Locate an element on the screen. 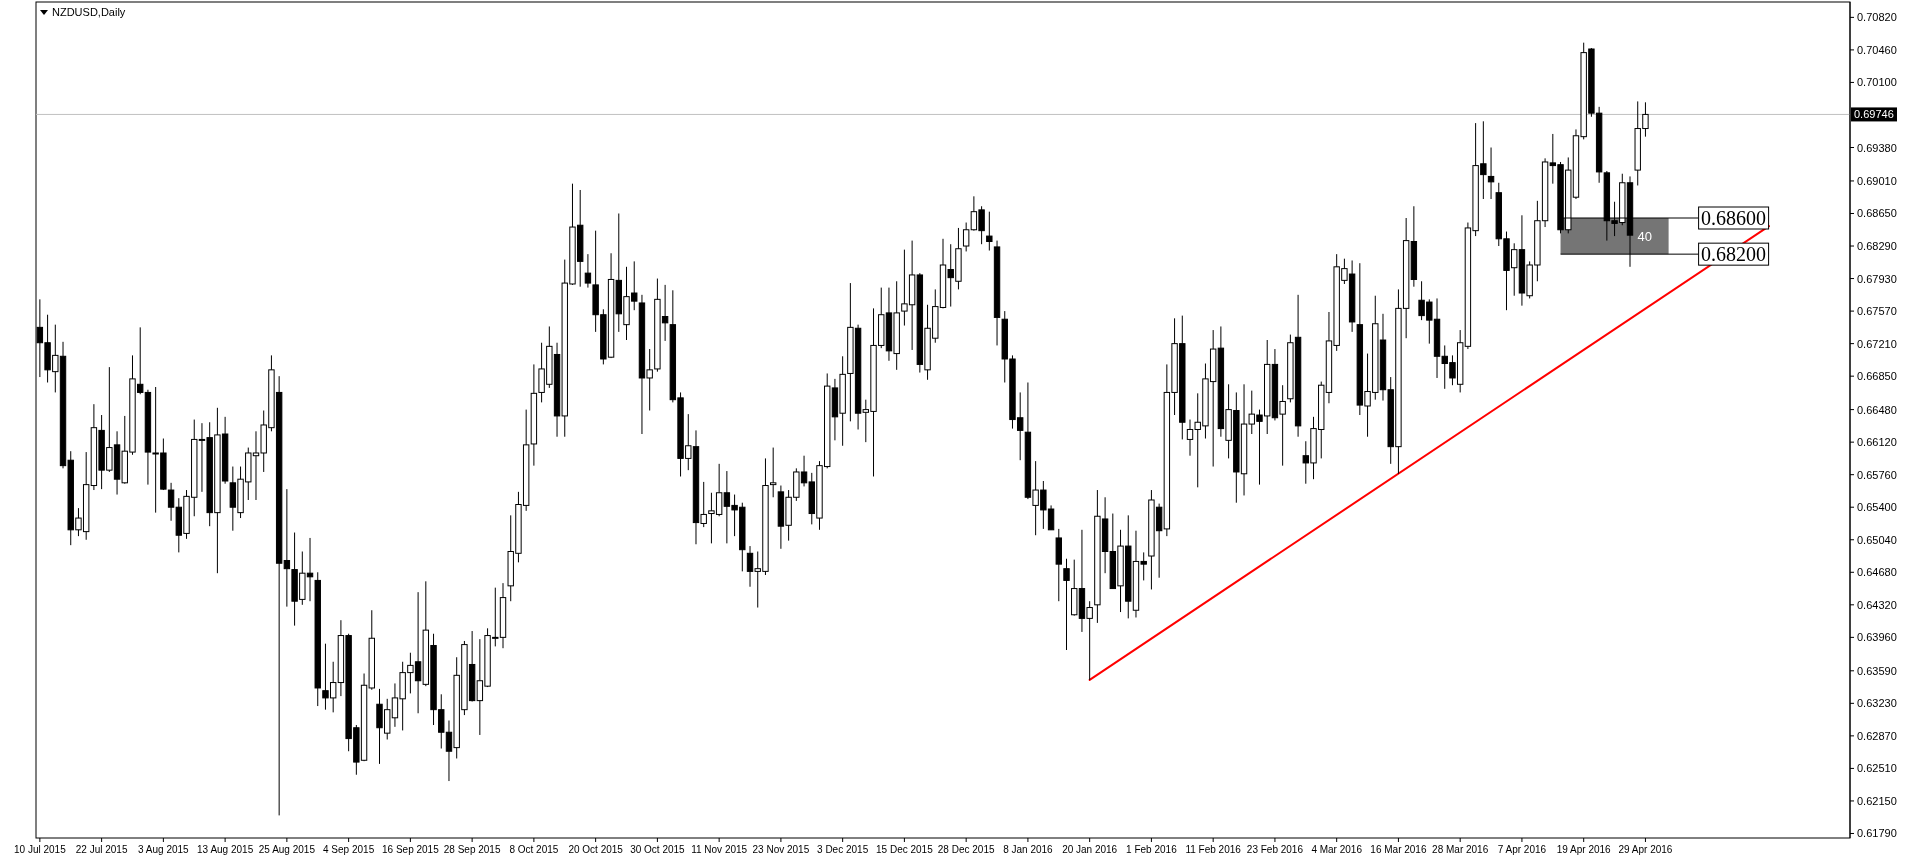 The width and height of the screenshot is (1916, 866). x-tick-label: 23 Nov 2015 is located at coordinates (781, 849).